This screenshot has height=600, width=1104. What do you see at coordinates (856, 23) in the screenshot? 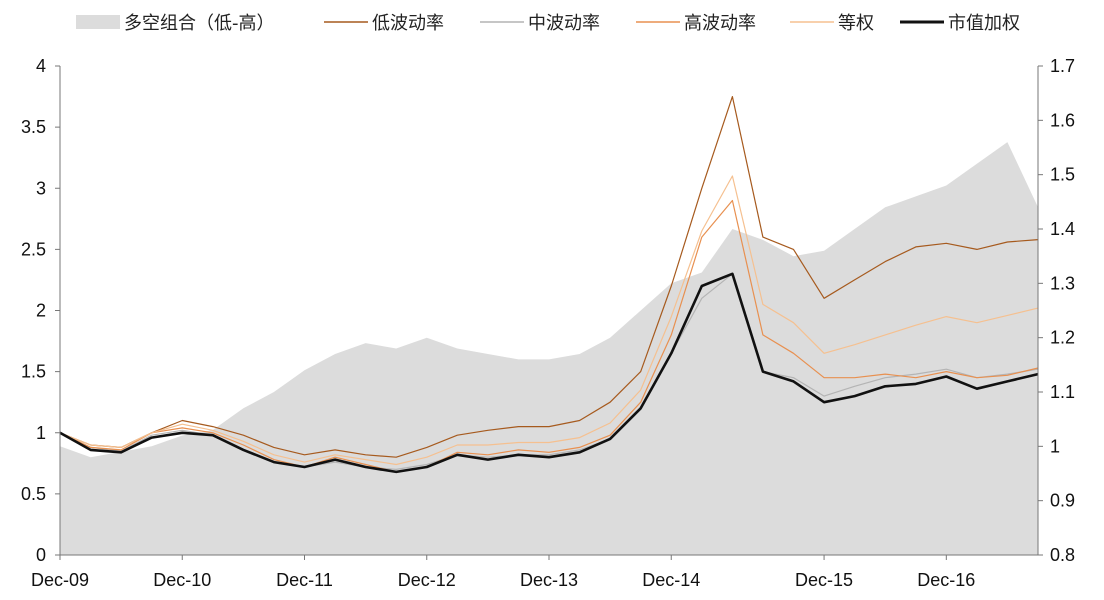
I see `legend-label: 等权` at bounding box center [856, 23].